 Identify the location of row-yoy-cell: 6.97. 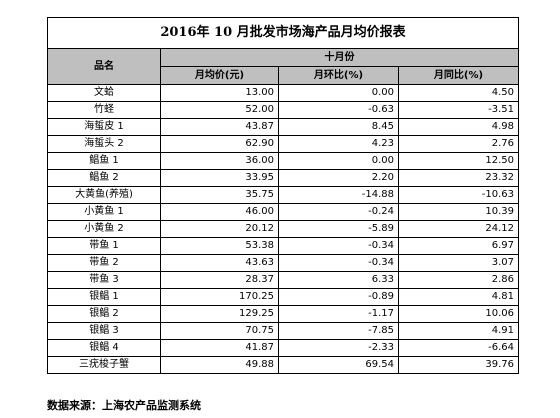
(458, 246).